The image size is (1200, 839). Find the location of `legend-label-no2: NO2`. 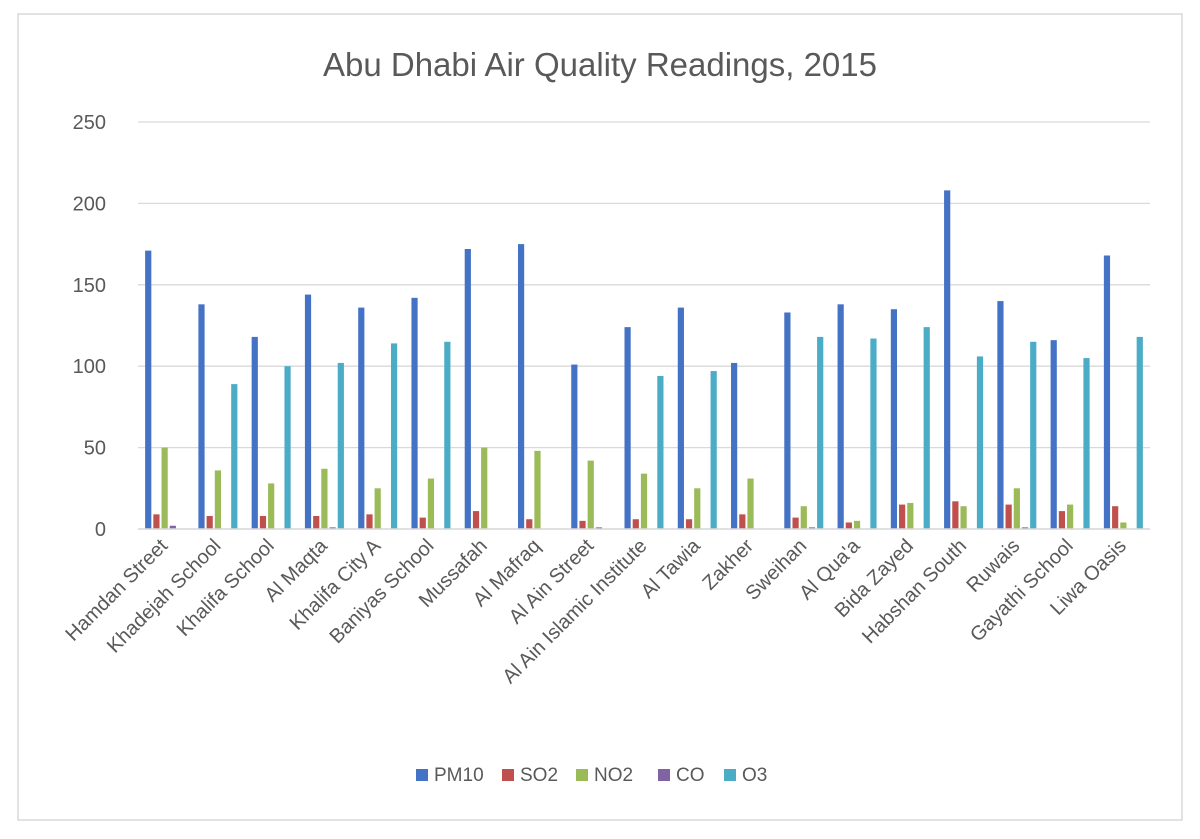

legend-label-no2: NO2 is located at coordinates (613, 775).